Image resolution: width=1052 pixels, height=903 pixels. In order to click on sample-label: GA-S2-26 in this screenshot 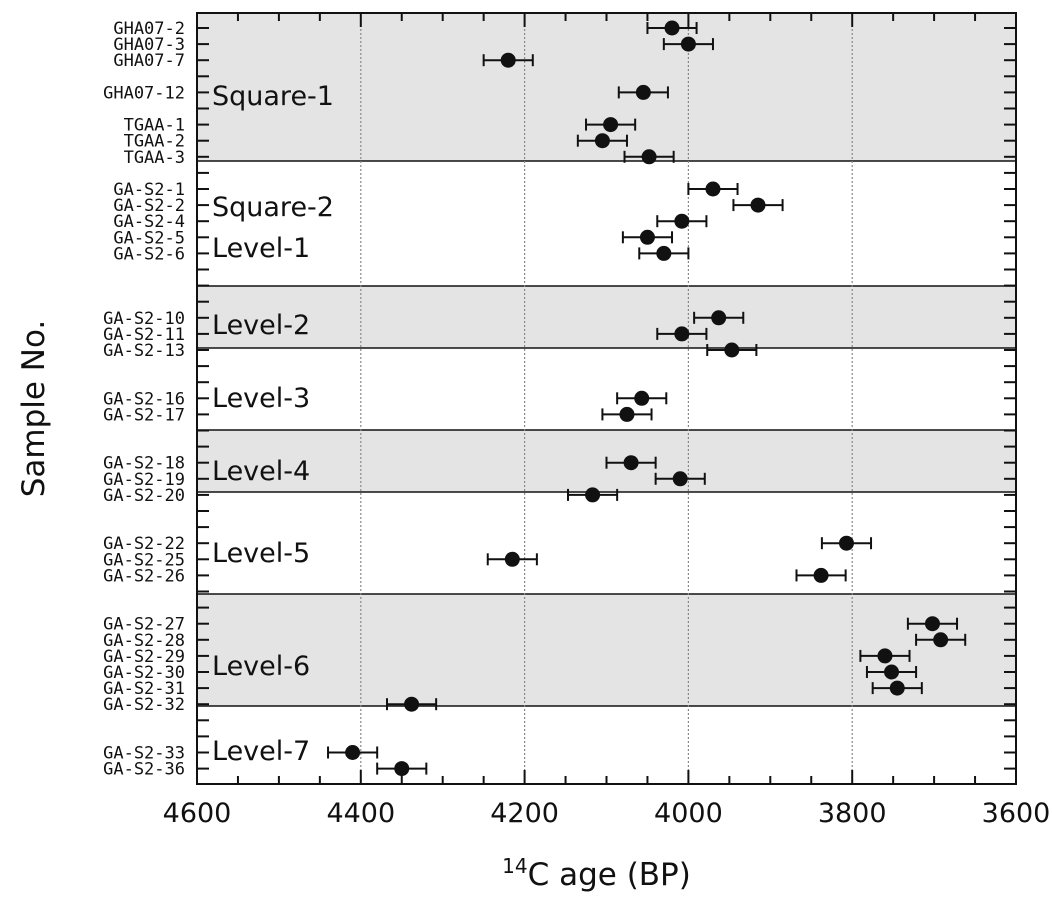, I will do `click(144, 576)`.